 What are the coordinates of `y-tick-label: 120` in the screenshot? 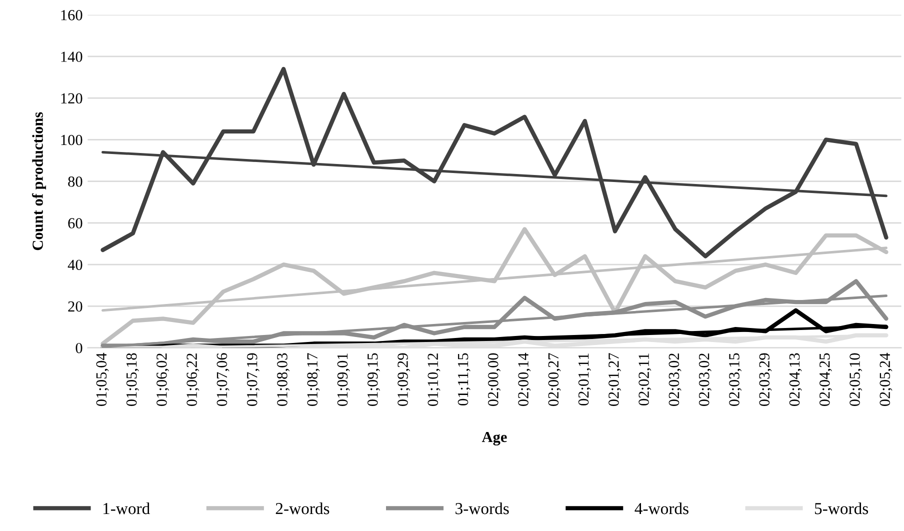 It's located at (71, 98).